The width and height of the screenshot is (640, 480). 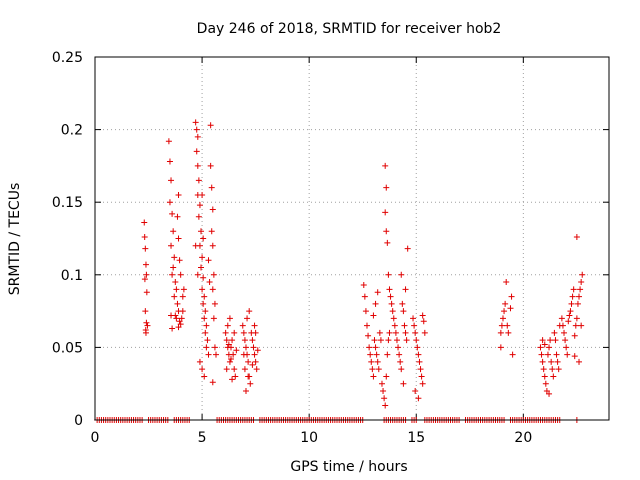 I want to click on x-axis-label: GPS time / hours, so click(x=348, y=467).